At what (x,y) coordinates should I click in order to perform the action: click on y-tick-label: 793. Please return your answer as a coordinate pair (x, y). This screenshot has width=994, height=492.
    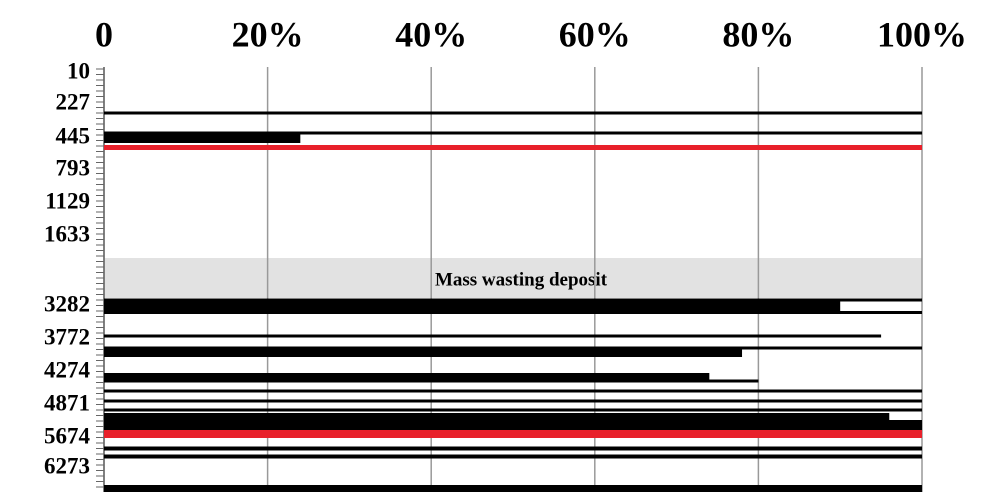
    Looking at the image, I should click on (73, 167).